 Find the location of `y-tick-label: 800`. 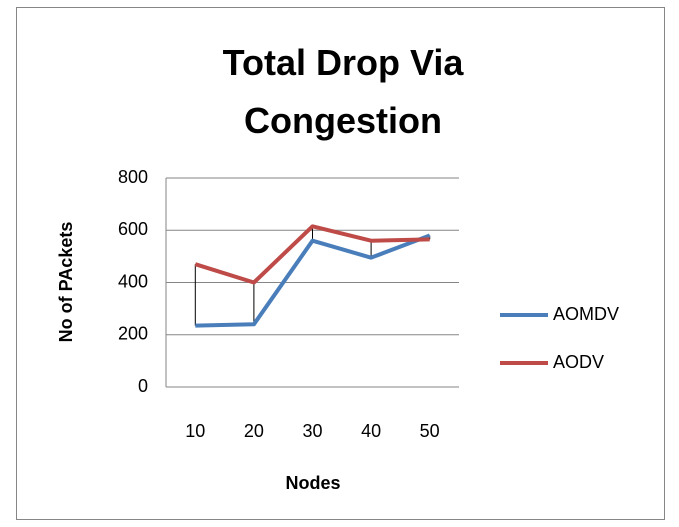

y-tick-label: 800 is located at coordinates (133, 177).